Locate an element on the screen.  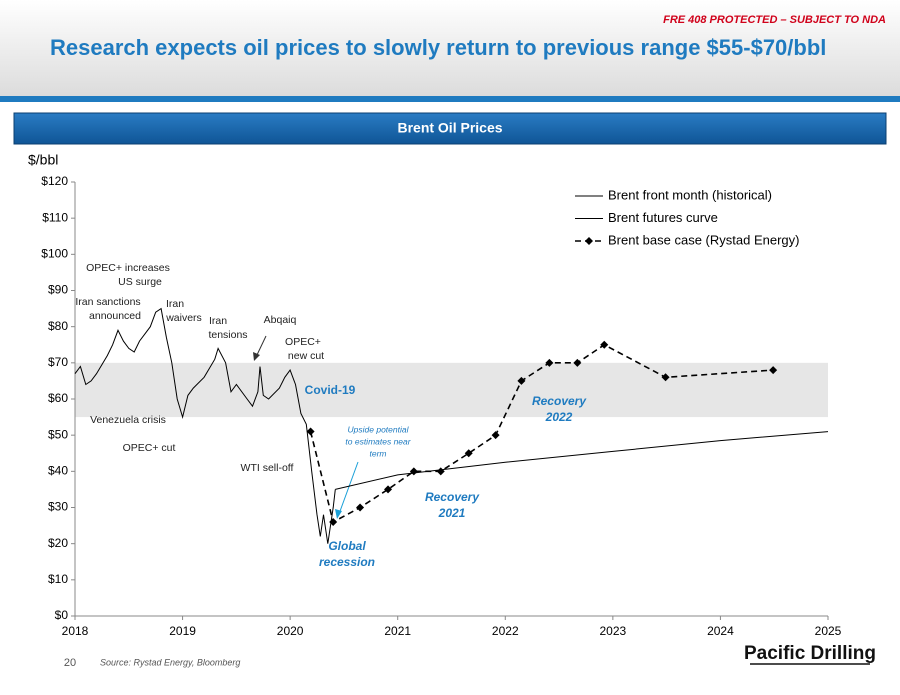
annotation: OPEC+ increases is located at coordinates (128, 268).